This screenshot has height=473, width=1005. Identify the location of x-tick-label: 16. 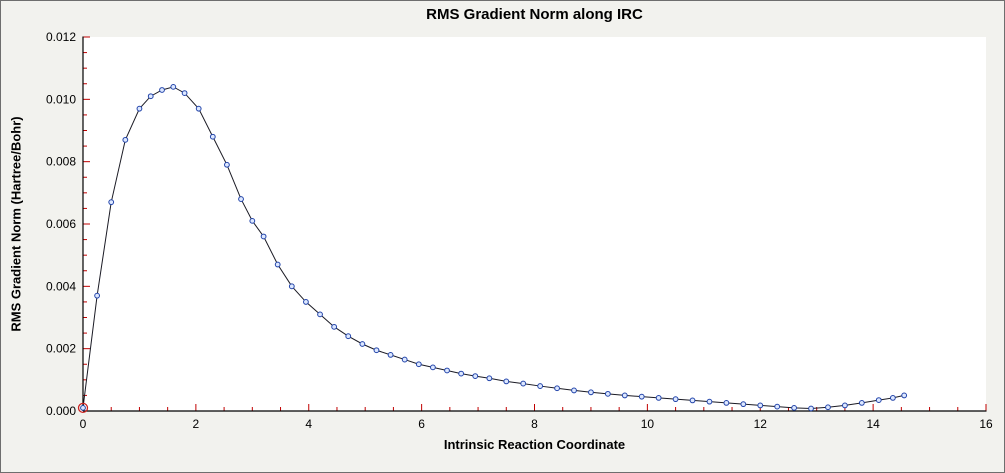
(986, 424).